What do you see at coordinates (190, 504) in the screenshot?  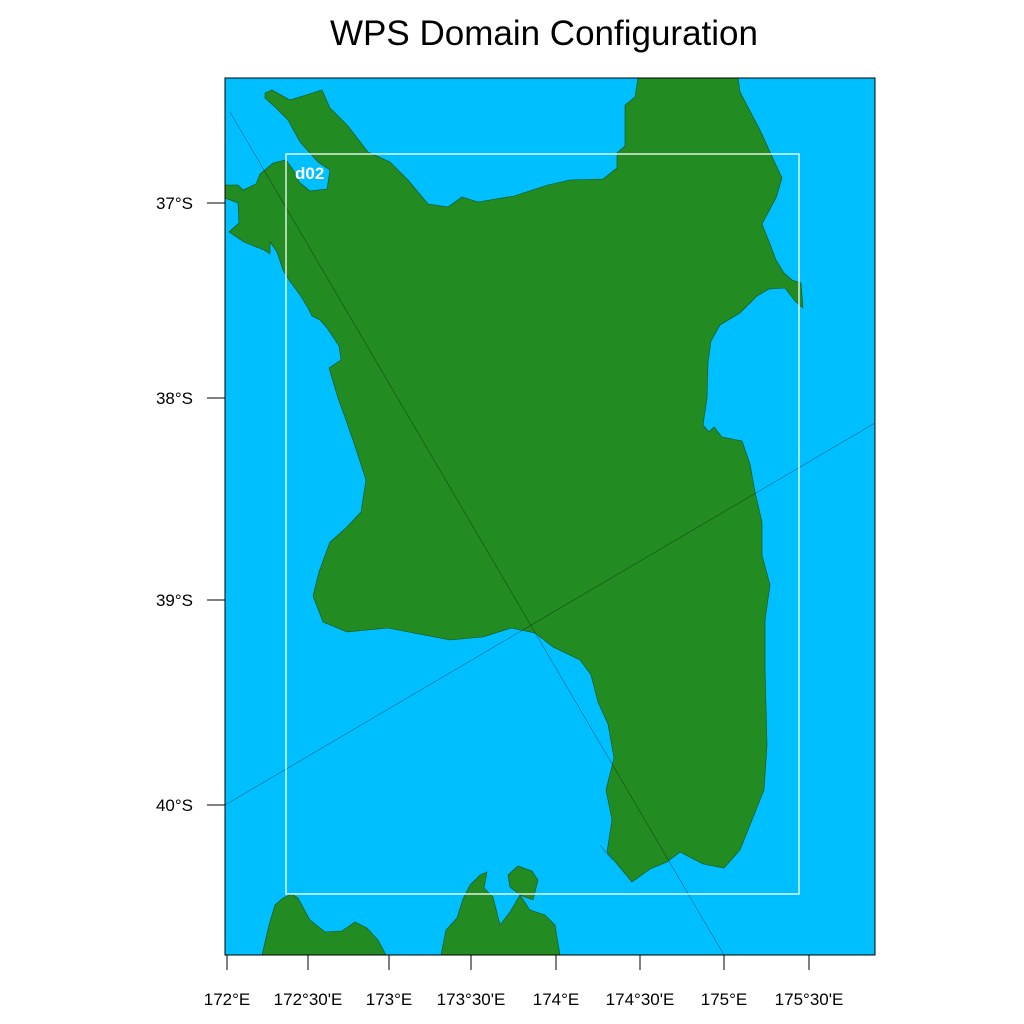 I see `latitude-axis: 37°S 38°S 39°S 40°S` at bounding box center [190, 504].